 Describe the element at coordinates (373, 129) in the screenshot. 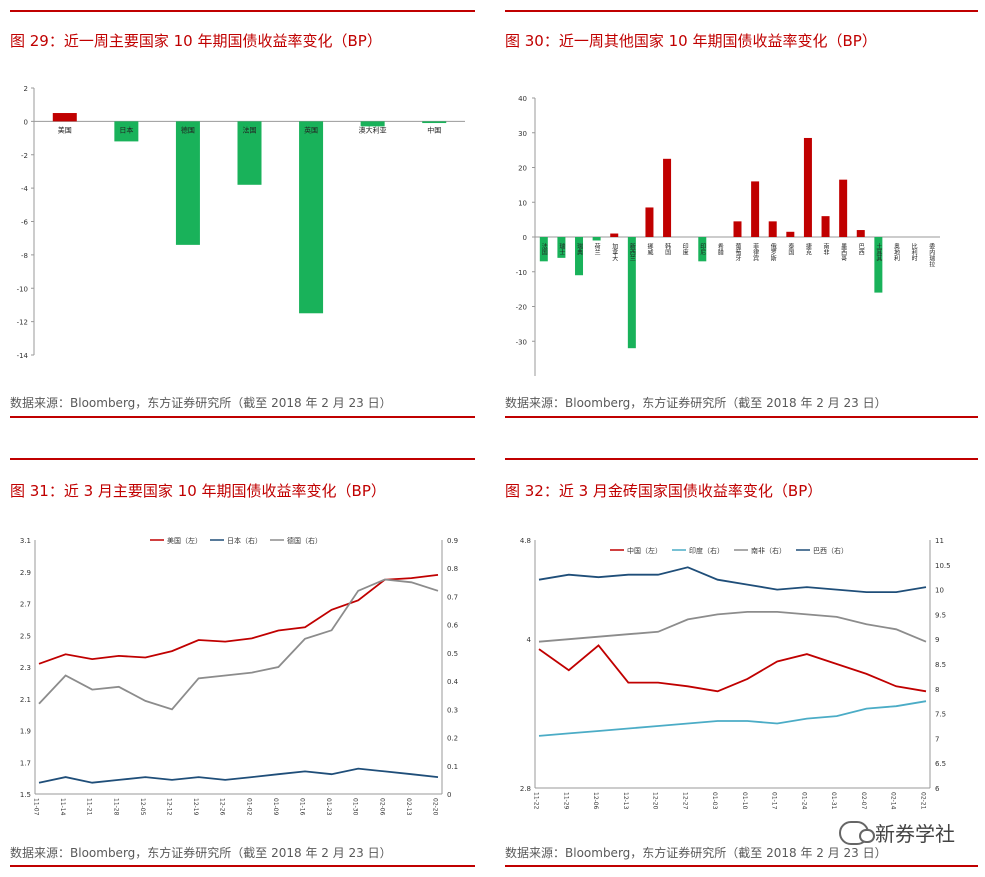

I see `category-label: 澳大利亚` at that location.